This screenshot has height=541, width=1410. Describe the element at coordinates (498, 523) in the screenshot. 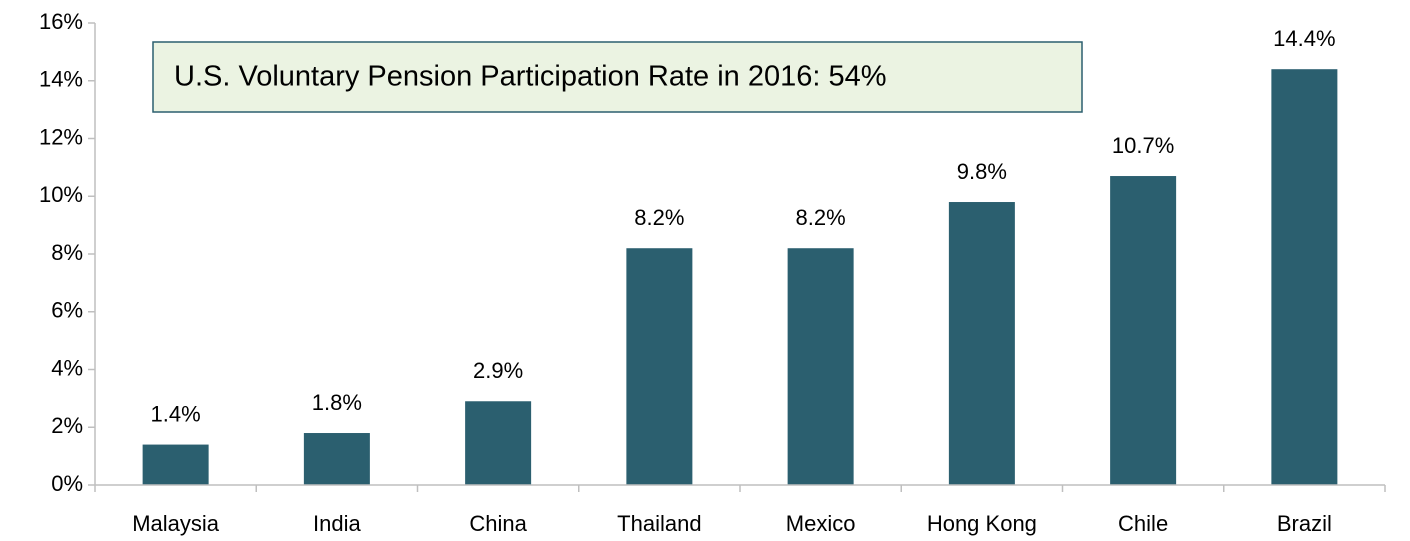

I see `x-tick-label: China` at that location.